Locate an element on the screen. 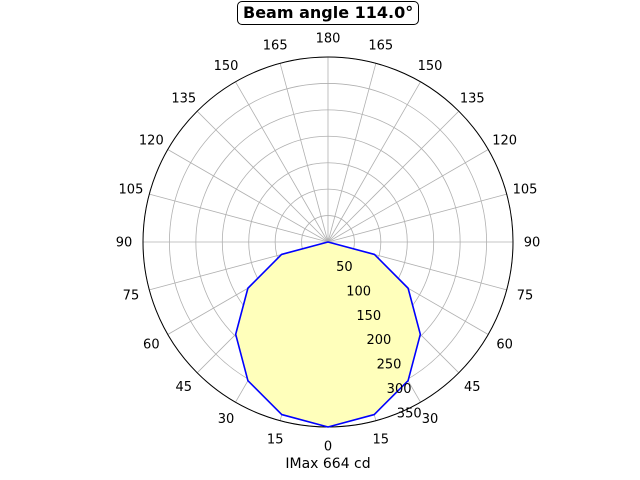  radial-tick-label: 250 is located at coordinates (389, 365).